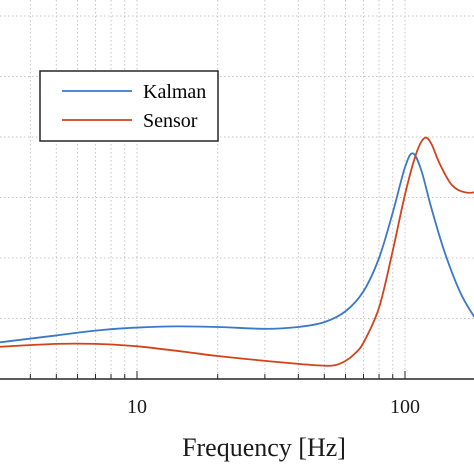 The width and height of the screenshot is (474, 474). I want to click on legend-label-kalman: Kalman, so click(174, 92).